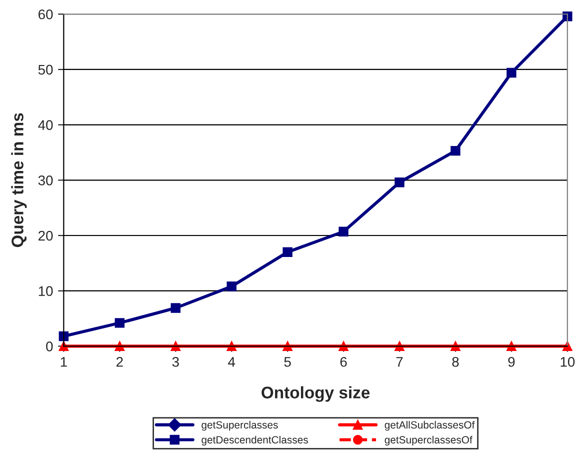  I want to click on x-tick-label: 2, so click(119, 361).